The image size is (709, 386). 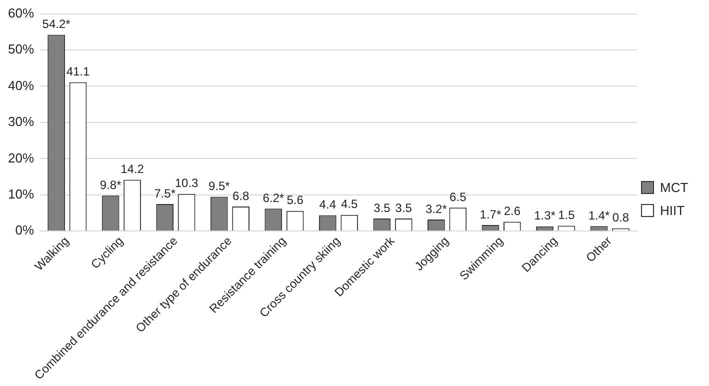 I want to click on y-tick-label: 10%, so click(x=21, y=194).